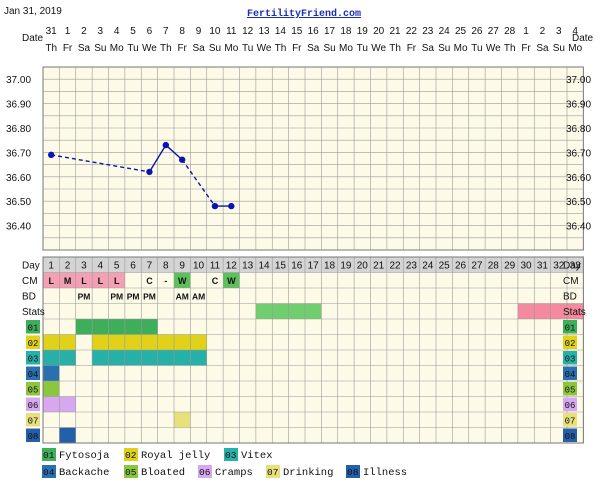  I want to click on date-label: 19, so click(363, 31).